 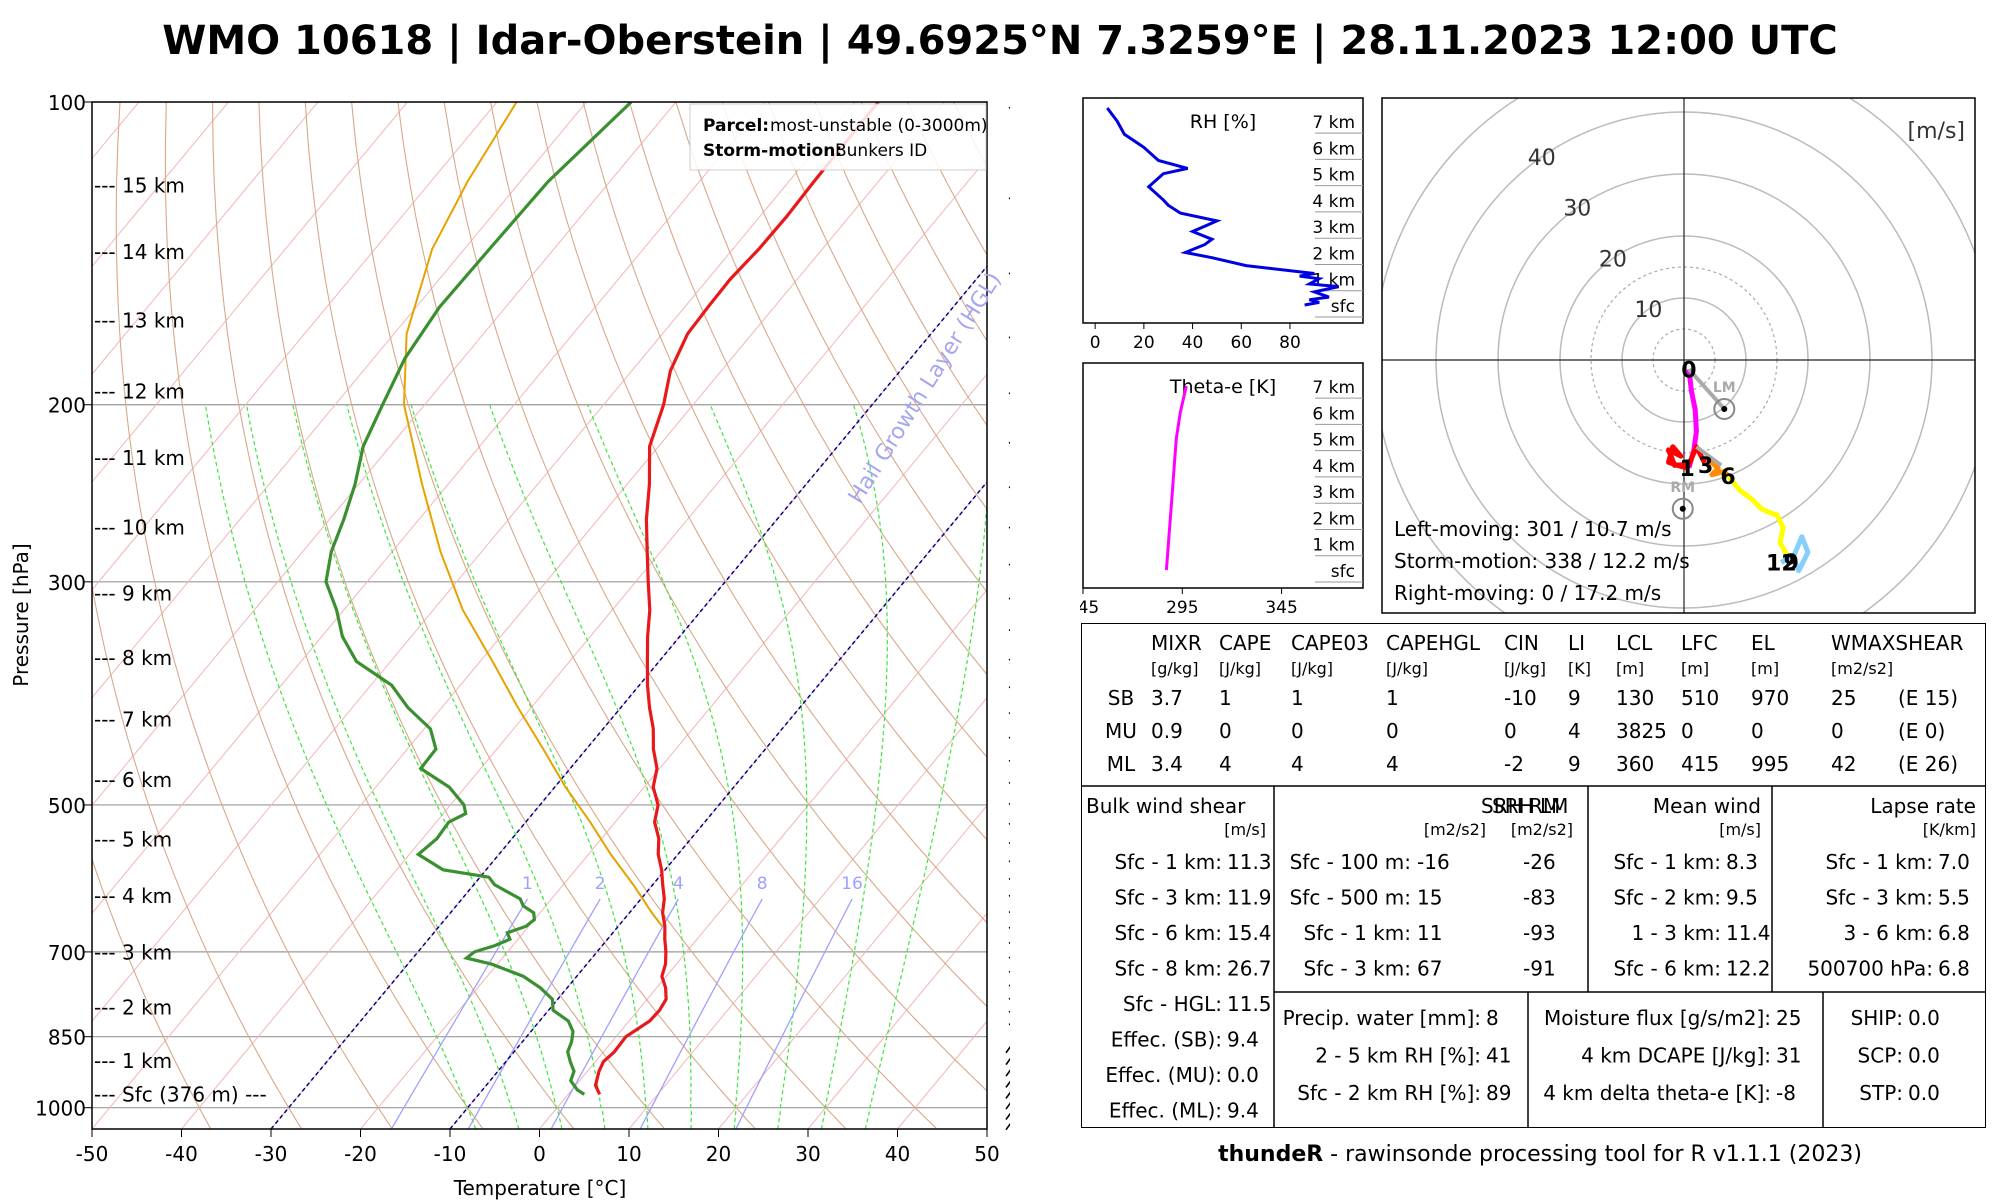 I want to click on table-cell: 1, so click(x=1225, y=698).